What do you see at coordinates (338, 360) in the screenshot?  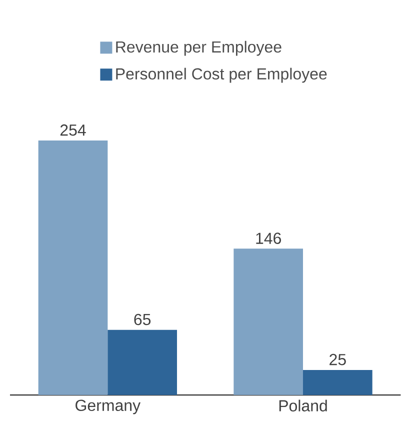 I see `data-label: 25` at bounding box center [338, 360].